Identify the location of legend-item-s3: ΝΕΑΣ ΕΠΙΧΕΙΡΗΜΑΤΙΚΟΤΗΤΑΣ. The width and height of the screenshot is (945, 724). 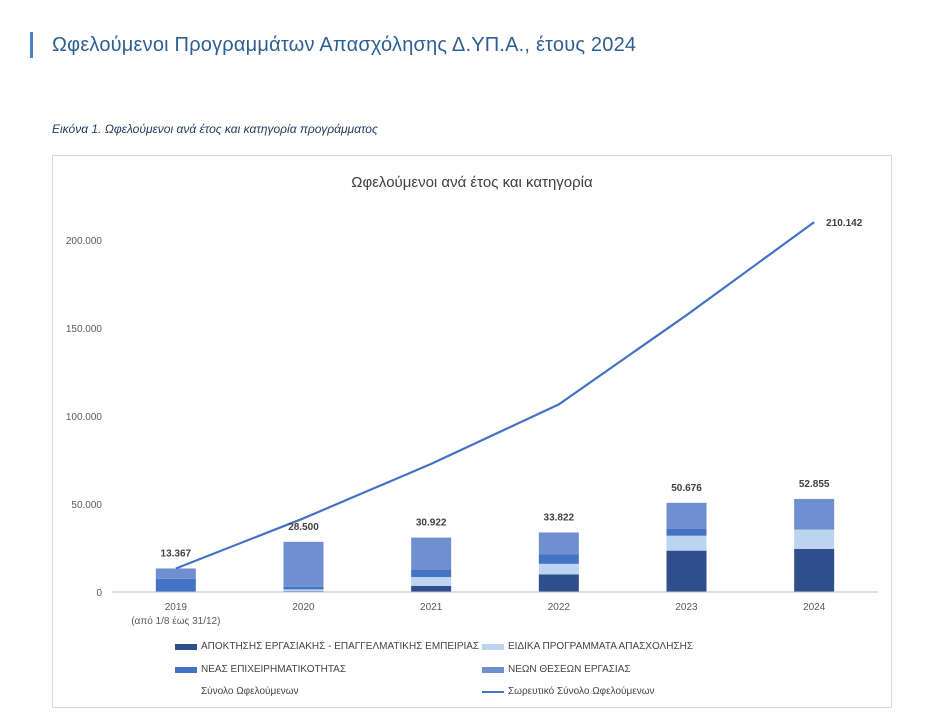
(260, 669).